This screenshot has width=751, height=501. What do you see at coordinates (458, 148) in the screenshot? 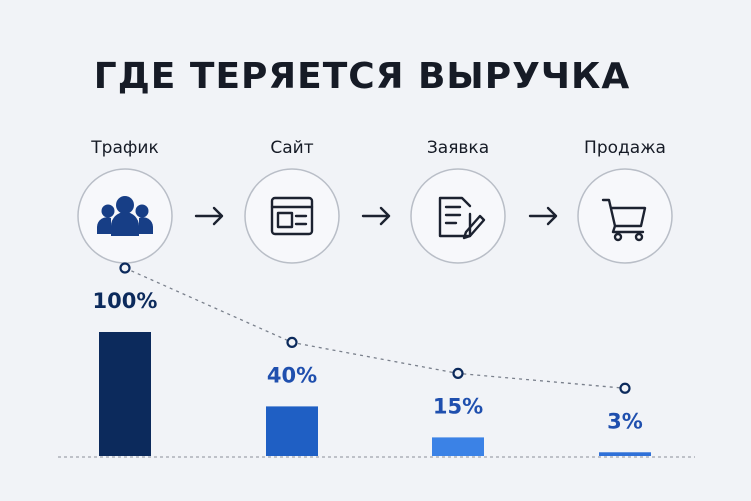
I see `category-label: Заявка` at bounding box center [458, 148].